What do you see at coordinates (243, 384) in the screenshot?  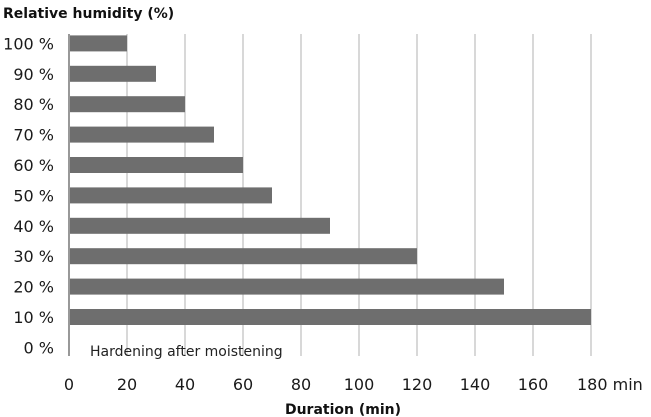 I see `x-tick-label: 60` at bounding box center [243, 384].